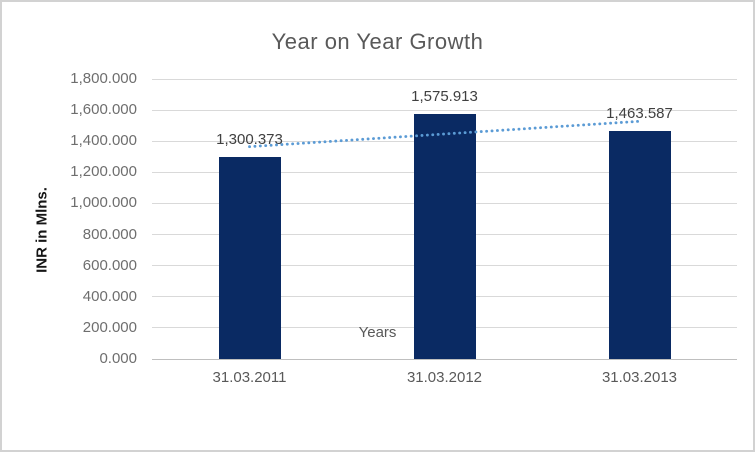 The width and height of the screenshot is (755, 452). I want to click on y-tick-label: 1,400.000, so click(103, 141).